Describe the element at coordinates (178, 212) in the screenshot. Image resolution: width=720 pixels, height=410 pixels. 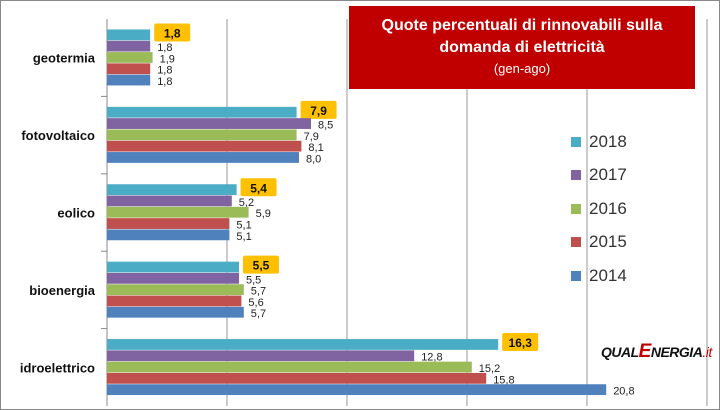
I see `bar-2016-eolico` at that location.